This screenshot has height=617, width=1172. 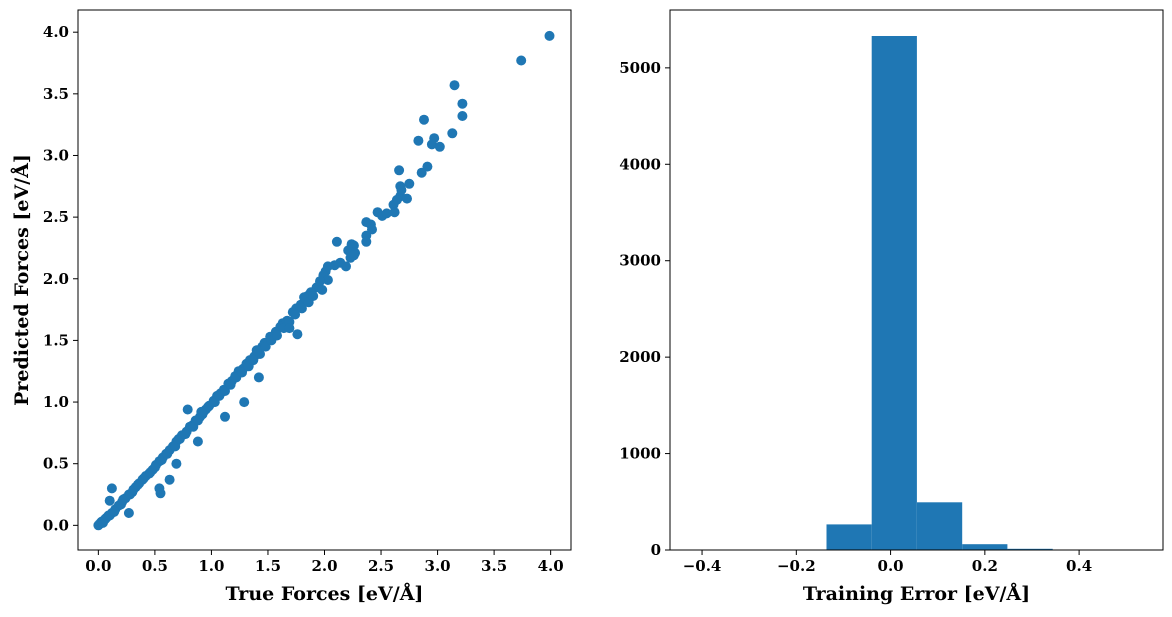 What do you see at coordinates (324, 566) in the screenshot?
I see `x-tick-label: 2.0` at bounding box center [324, 566].